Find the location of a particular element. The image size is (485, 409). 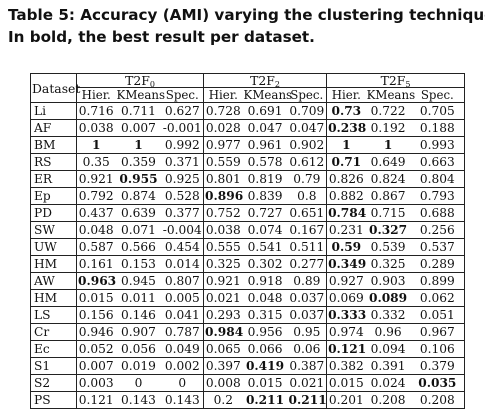

dataset-column-header: Dataset is located at coordinates (55, 88).